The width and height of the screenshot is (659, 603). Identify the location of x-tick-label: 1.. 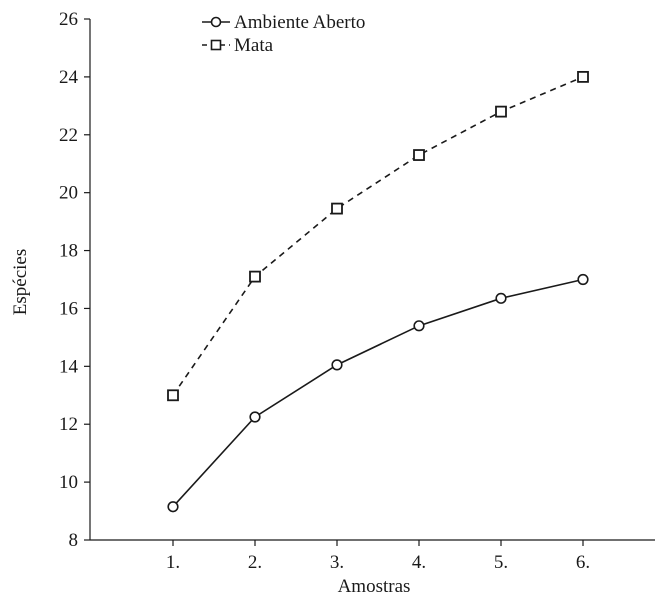
(173, 562).